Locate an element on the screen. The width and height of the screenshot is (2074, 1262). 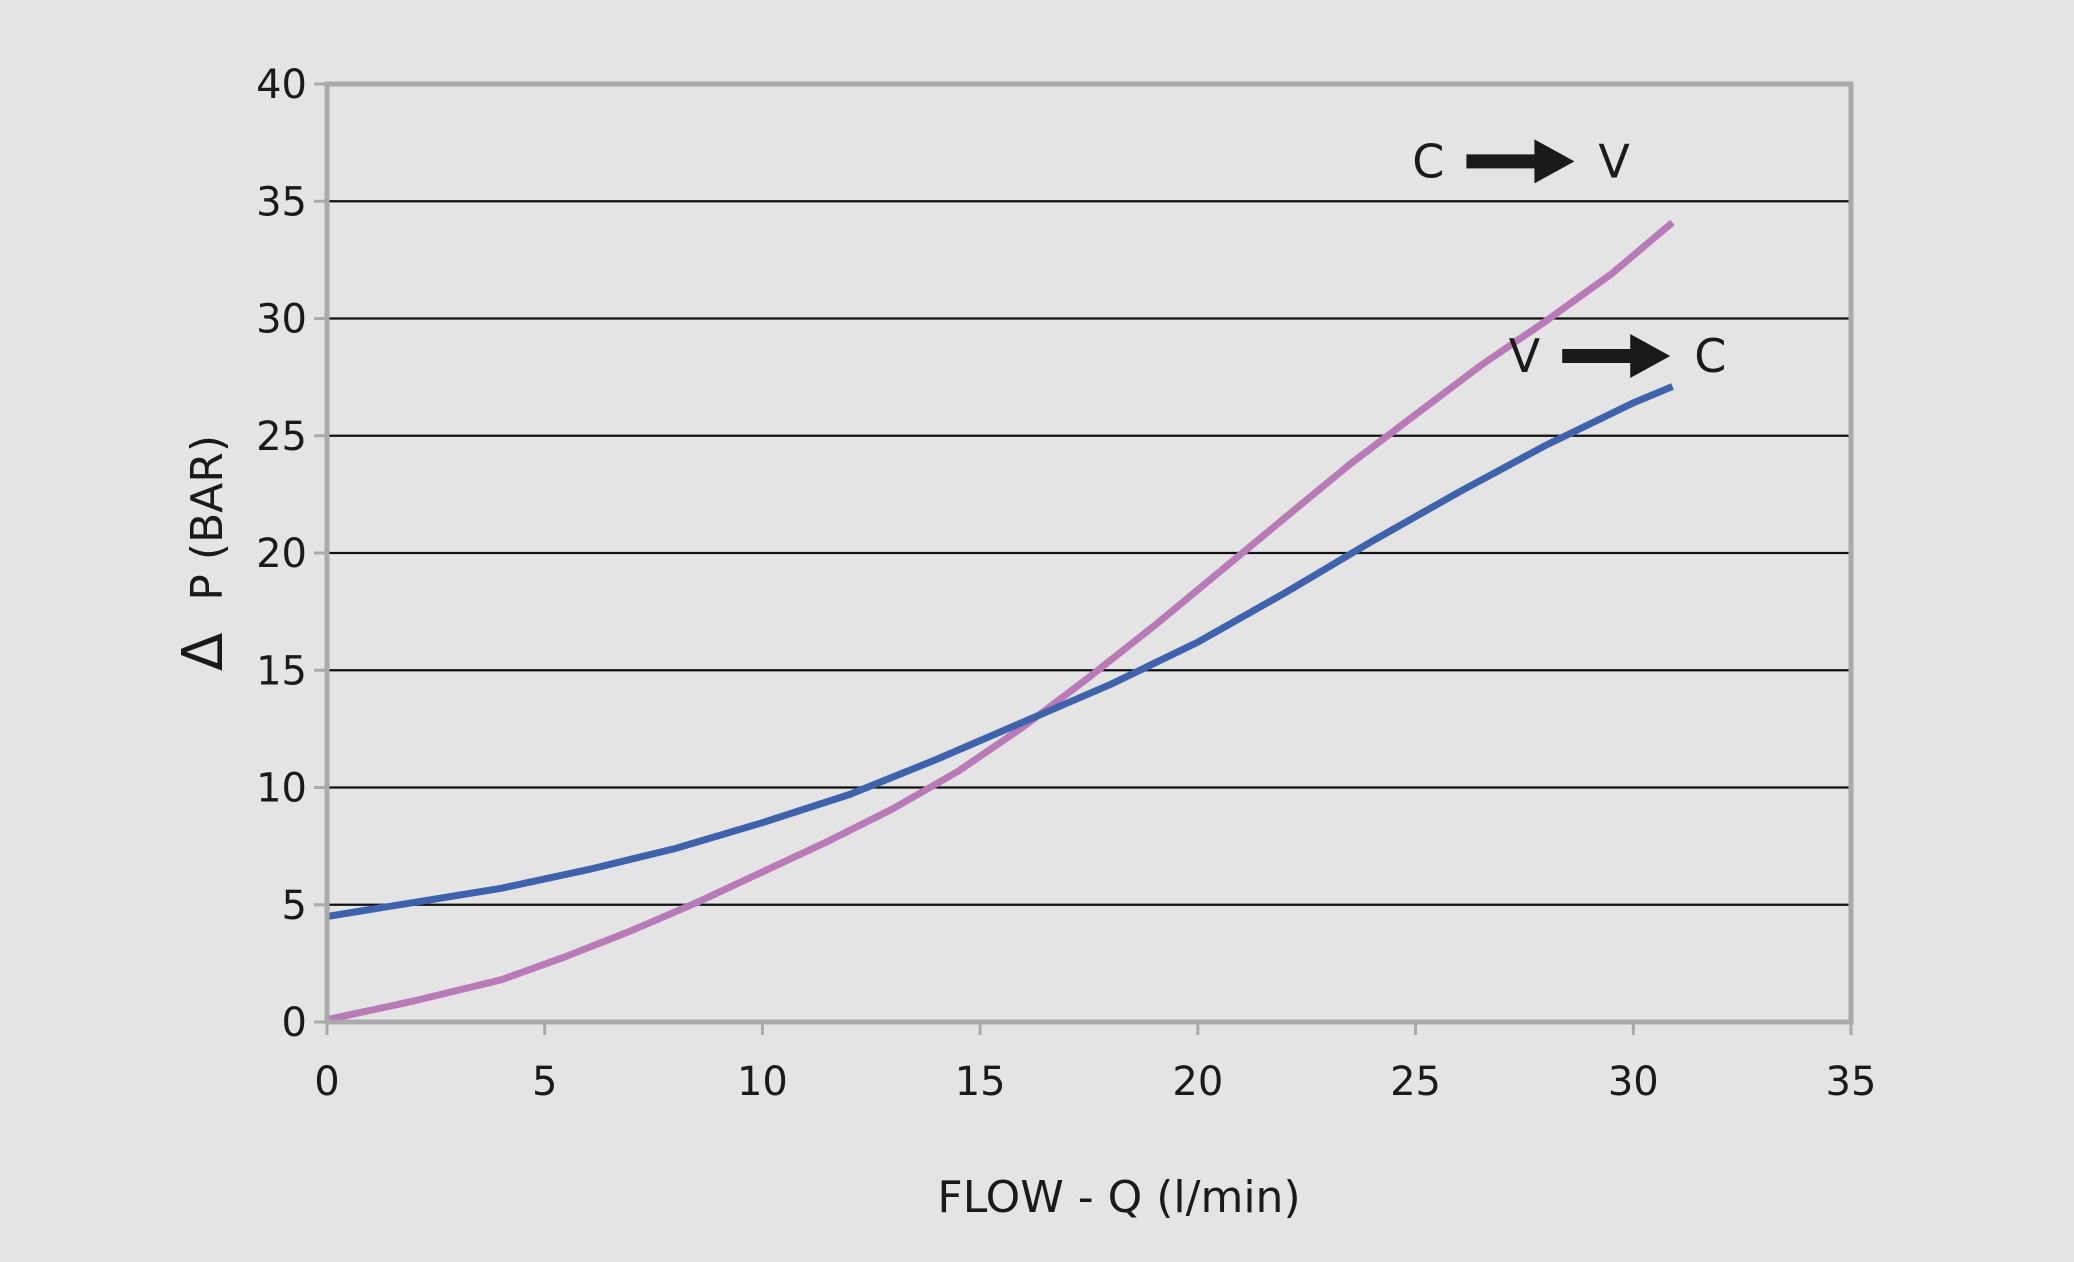
x-tick-label: 10 is located at coordinates (762, 1082).